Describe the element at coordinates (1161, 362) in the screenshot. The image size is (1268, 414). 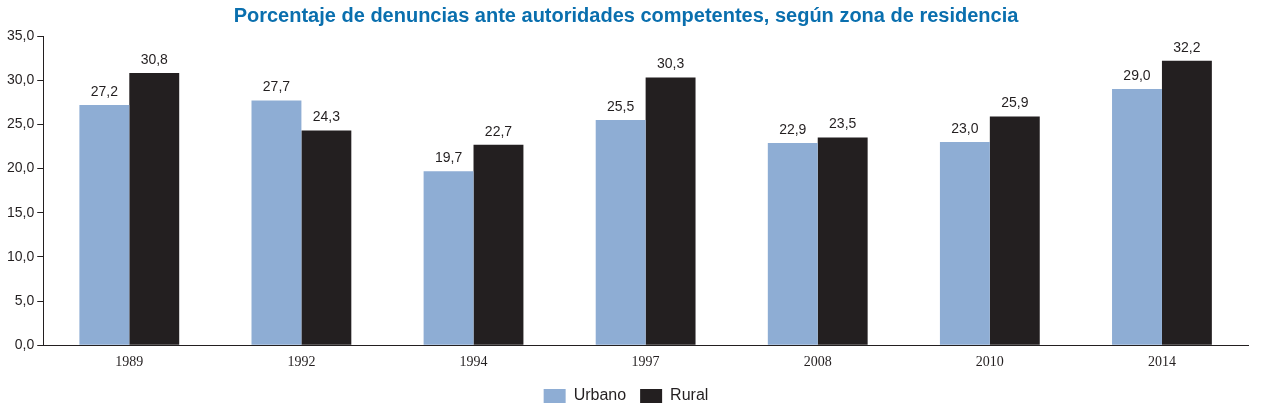
I see `x-tick-label: 2014` at that location.